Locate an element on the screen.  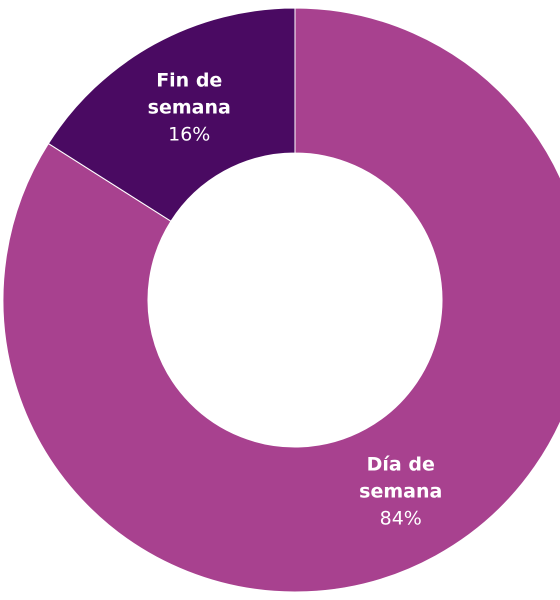
value-label: 84% is located at coordinates (400, 518).